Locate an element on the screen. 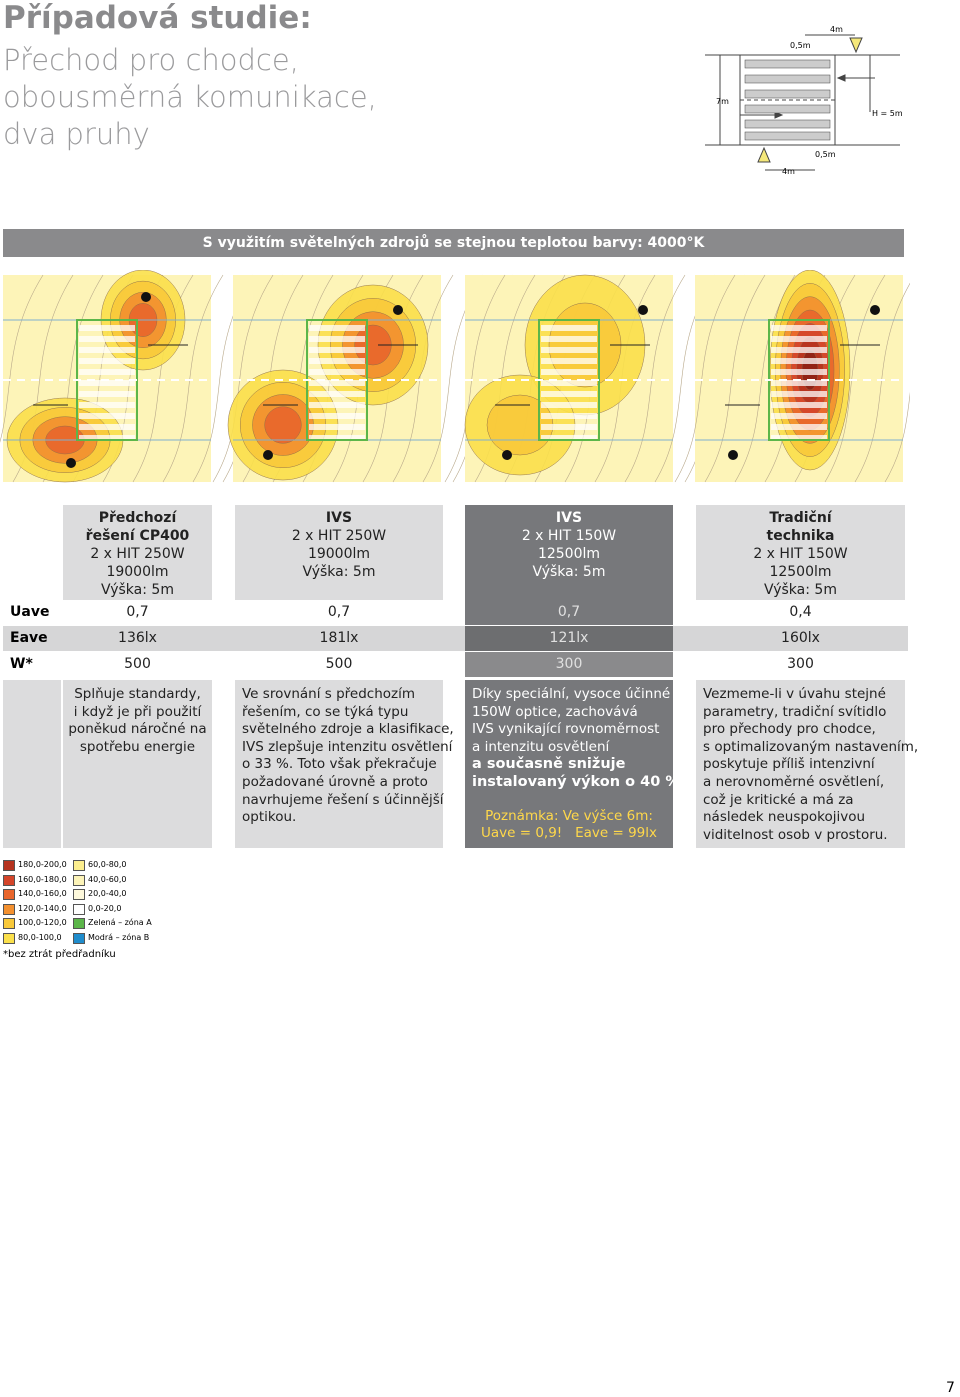 This screenshot has width=960, height=1397. legend-label: Modrá – zóna B is located at coordinates (119, 937).